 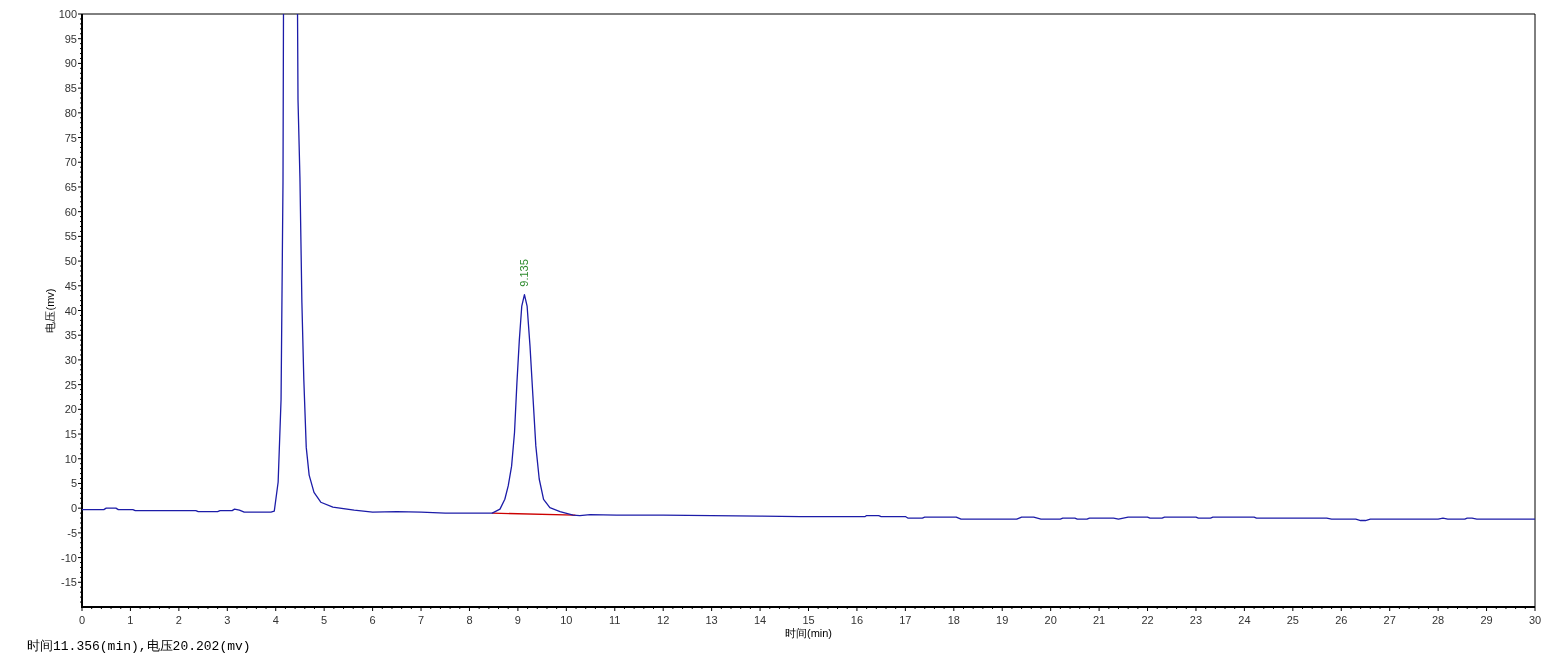 I want to click on annotation: 9.135, so click(x=524, y=273).